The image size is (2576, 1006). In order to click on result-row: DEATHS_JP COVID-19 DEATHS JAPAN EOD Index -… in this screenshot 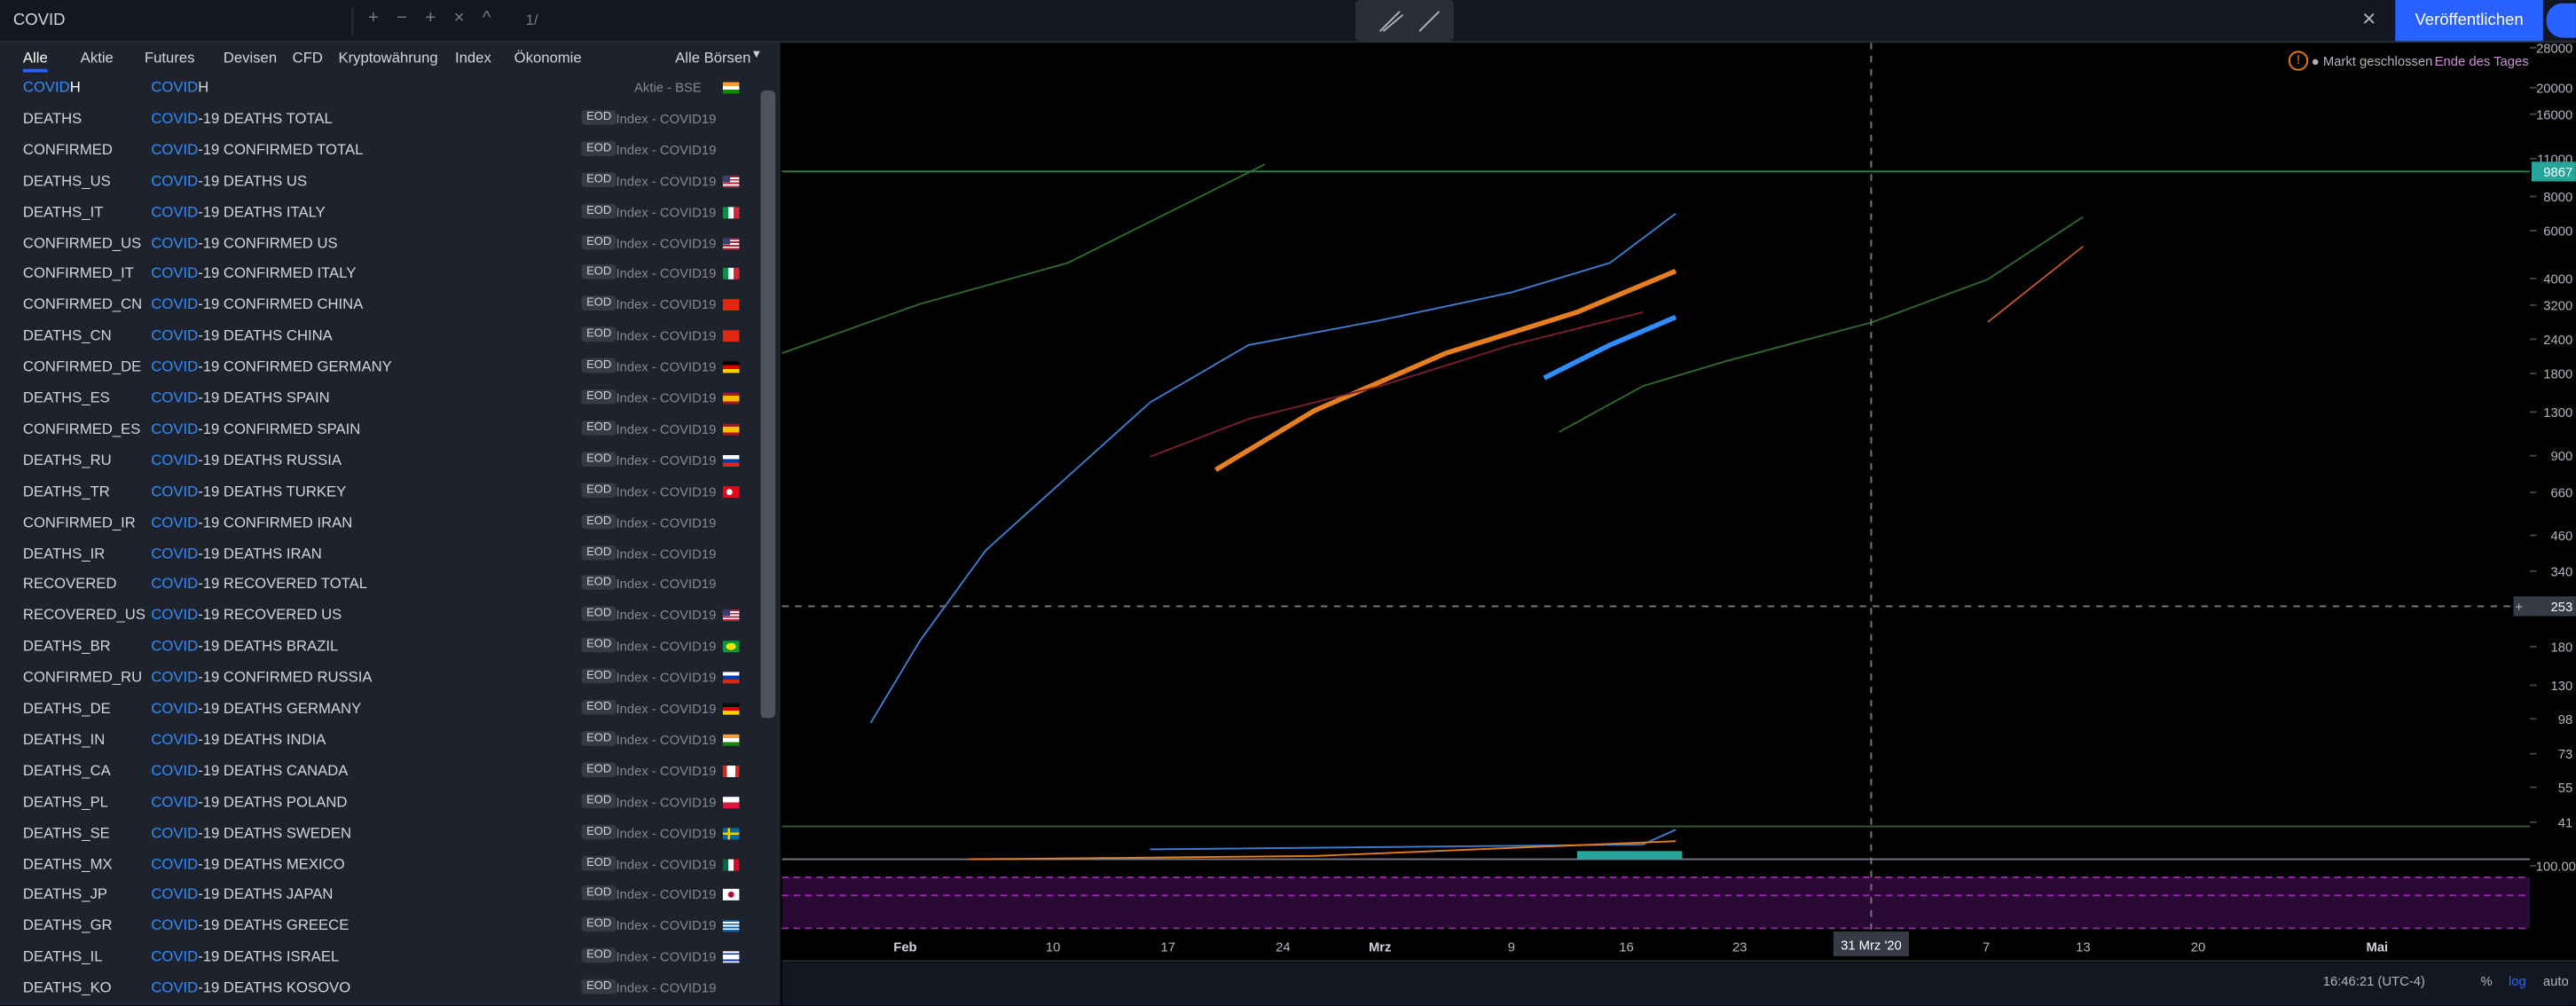, I will do `click(379, 894)`.